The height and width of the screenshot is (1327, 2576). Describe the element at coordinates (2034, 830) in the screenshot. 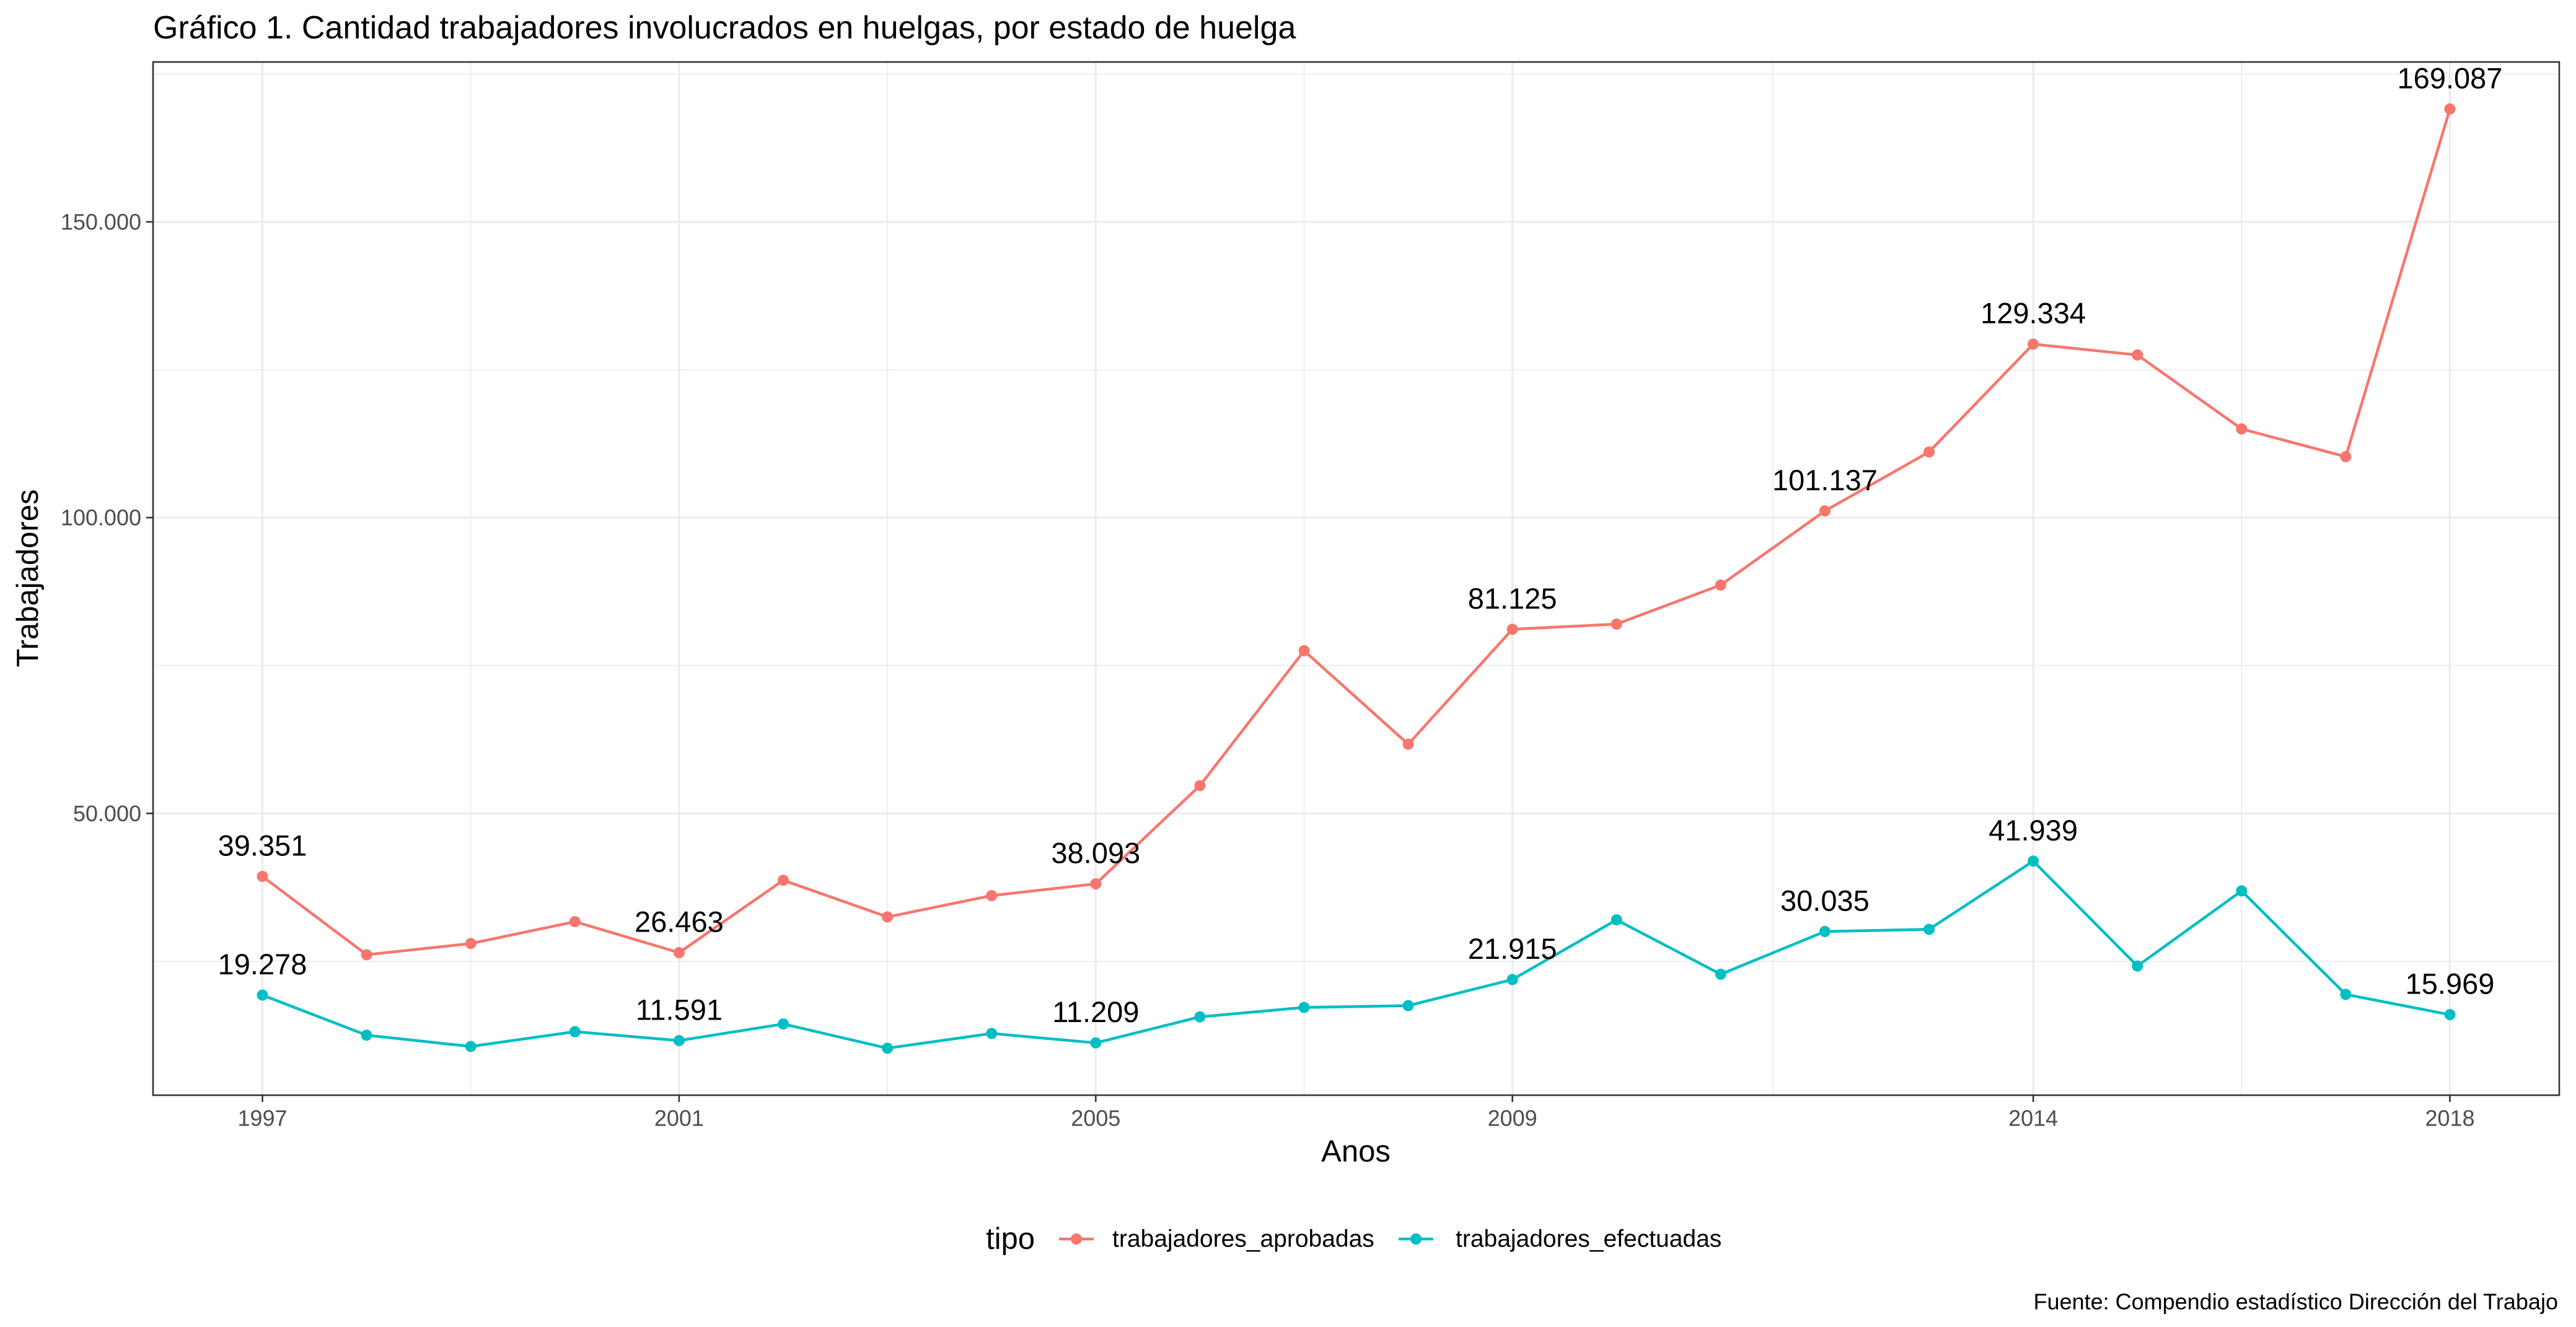

I see `data-label: 41.939` at that location.